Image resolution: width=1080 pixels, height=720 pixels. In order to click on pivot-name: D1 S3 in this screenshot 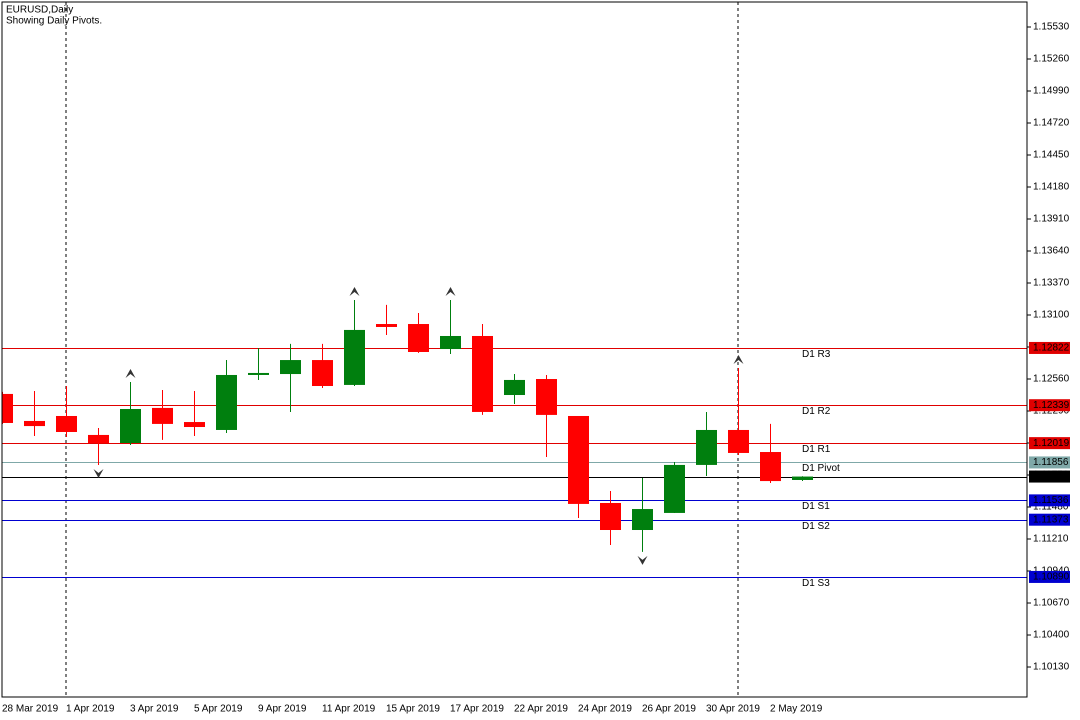, I will do `click(816, 583)`.